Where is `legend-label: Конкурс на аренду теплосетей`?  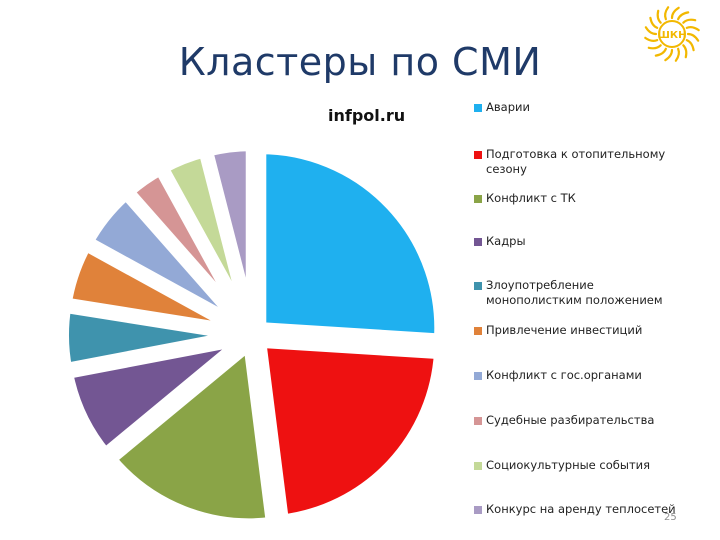 legend-label: Конкурс на аренду теплосетей is located at coordinates (581, 509).